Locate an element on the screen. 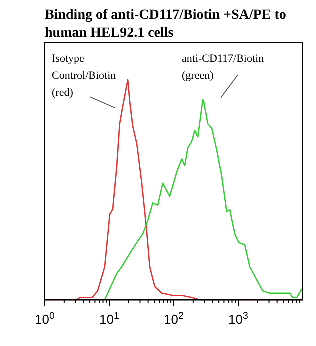 This screenshot has height=346, width=316. chart-title: Binding of anti-CD117/Biotin +SA/PE to human HEL92.1 cells is located at coordinates (165, 24).